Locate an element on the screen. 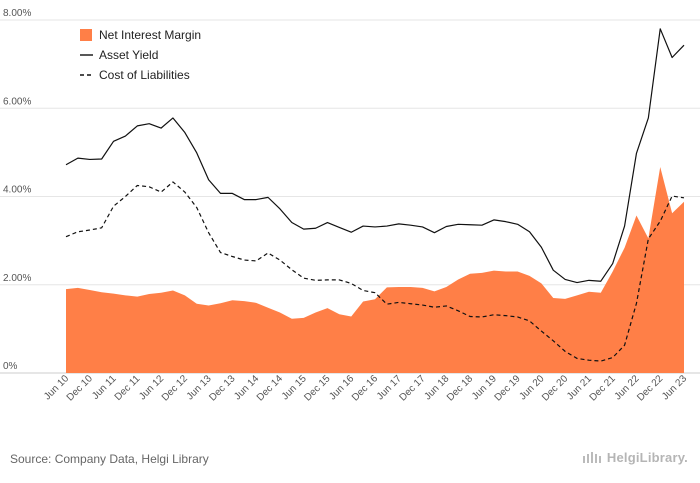 The height and width of the screenshot is (483, 700). x-tick-label: Dec 19 is located at coordinates (508, 388).